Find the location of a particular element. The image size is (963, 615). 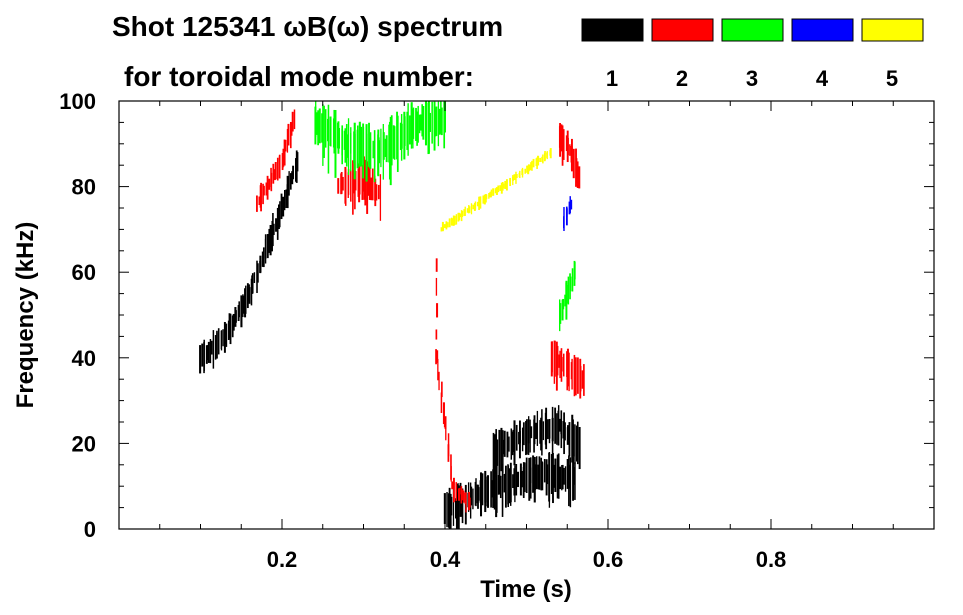

x-tick-label: 0.4 is located at coordinates (445, 559).